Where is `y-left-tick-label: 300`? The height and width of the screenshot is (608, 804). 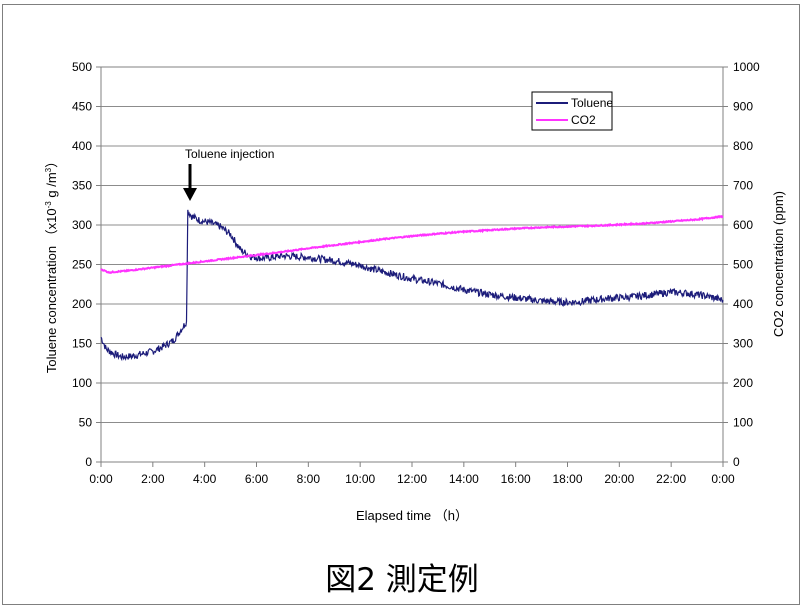 y-left-tick-label: 300 is located at coordinates (82, 225).